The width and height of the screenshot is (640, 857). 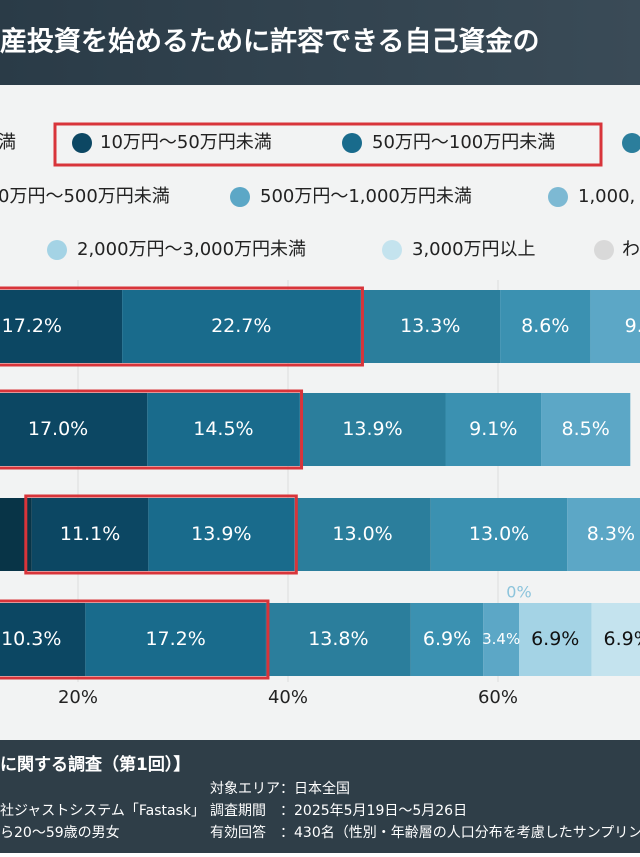 I want to click on data-label: 9.4, so click(x=632, y=326).